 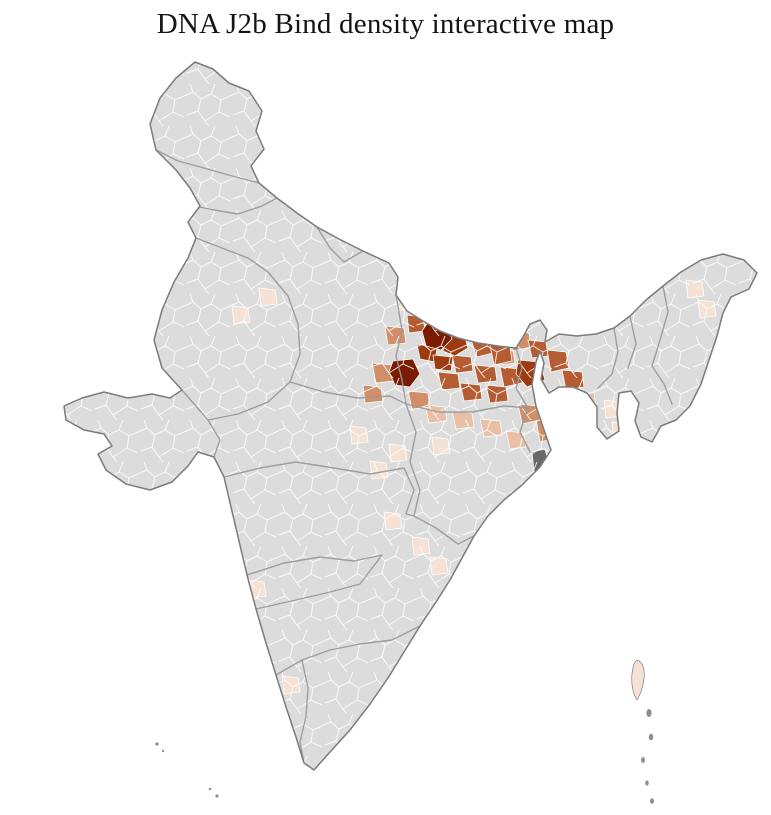 I want to click on andaman-nicobar-islands, so click(x=642, y=731).